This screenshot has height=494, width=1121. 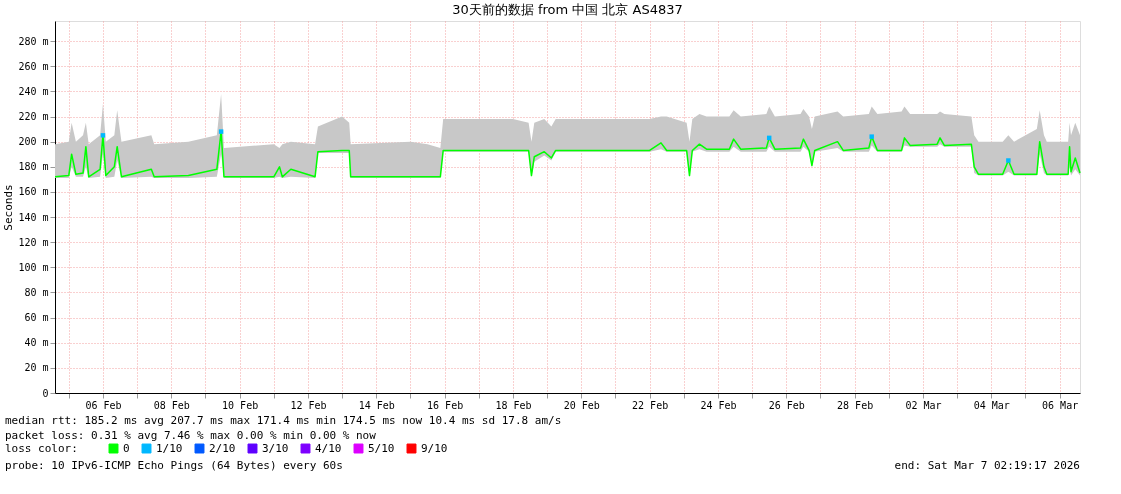 I want to click on legend-label: 3/10, so click(x=275, y=448).